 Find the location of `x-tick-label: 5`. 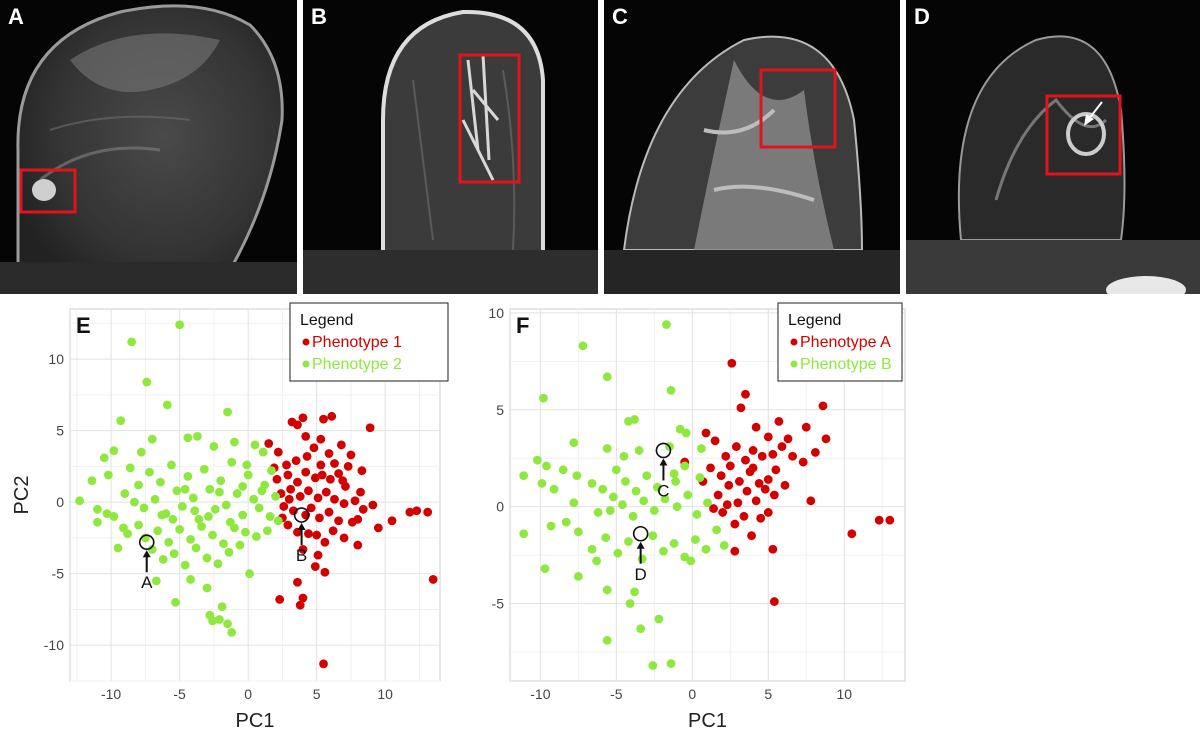

x-tick-label: 5 is located at coordinates (317, 694).